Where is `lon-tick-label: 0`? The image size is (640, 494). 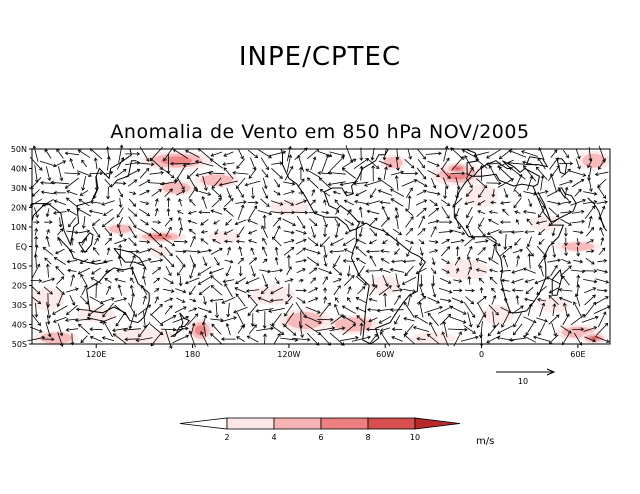
lon-tick-label: 0 is located at coordinates (481, 354).